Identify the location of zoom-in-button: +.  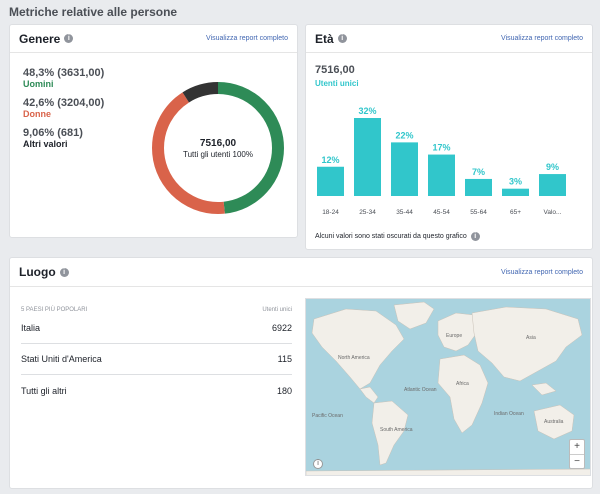
(577, 446).